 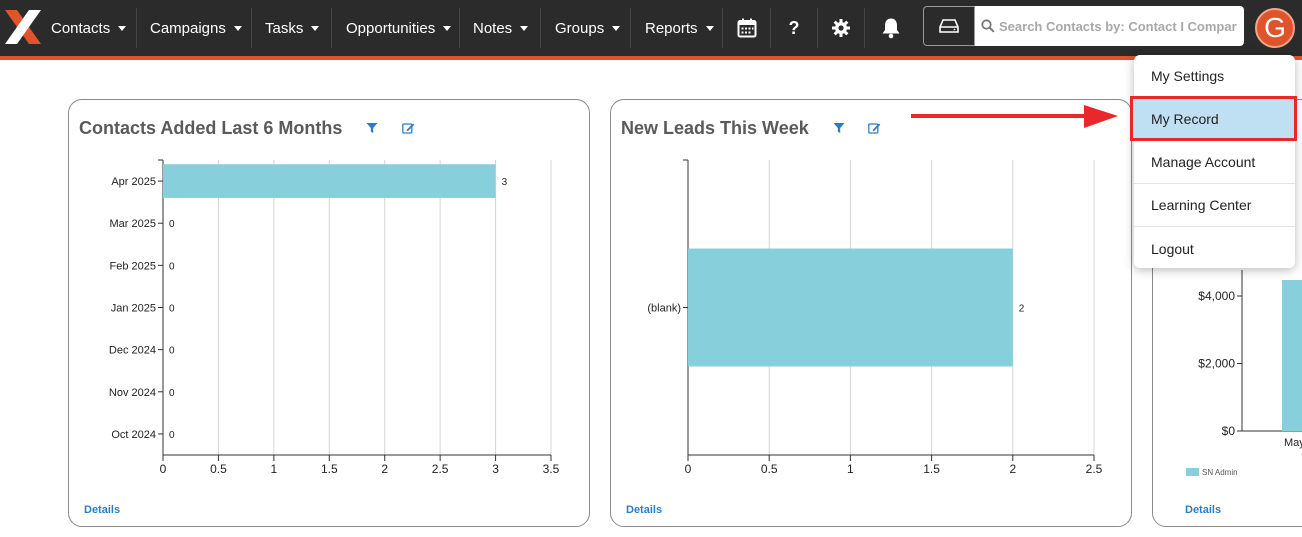 What do you see at coordinates (284, 28) in the screenshot?
I see `nav-tasks-label: Tasks` at bounding box center [284, 28].